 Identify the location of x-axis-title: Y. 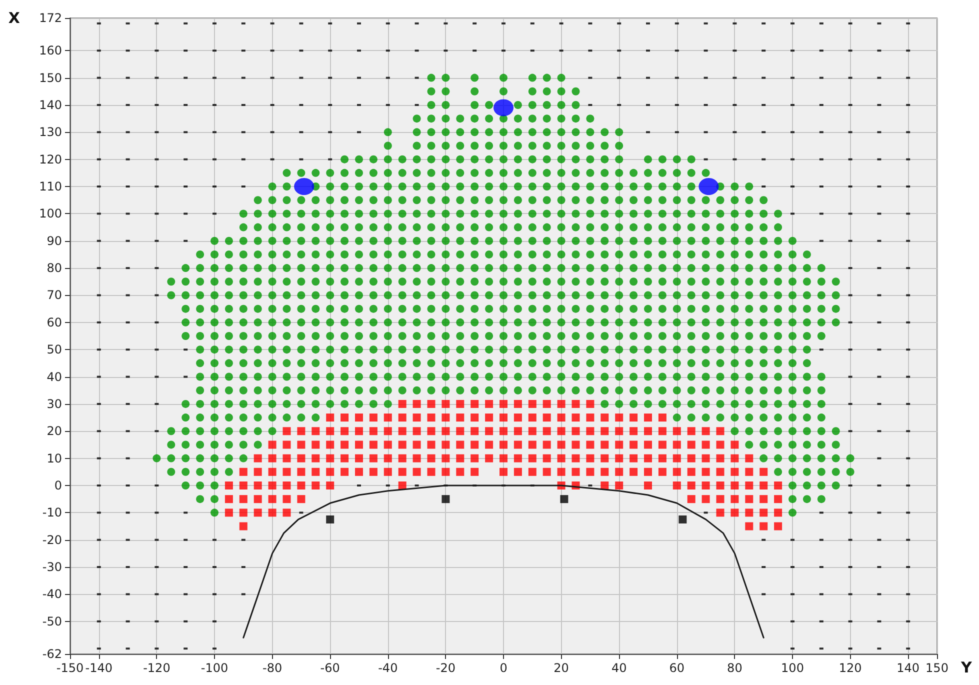
(966, 667).